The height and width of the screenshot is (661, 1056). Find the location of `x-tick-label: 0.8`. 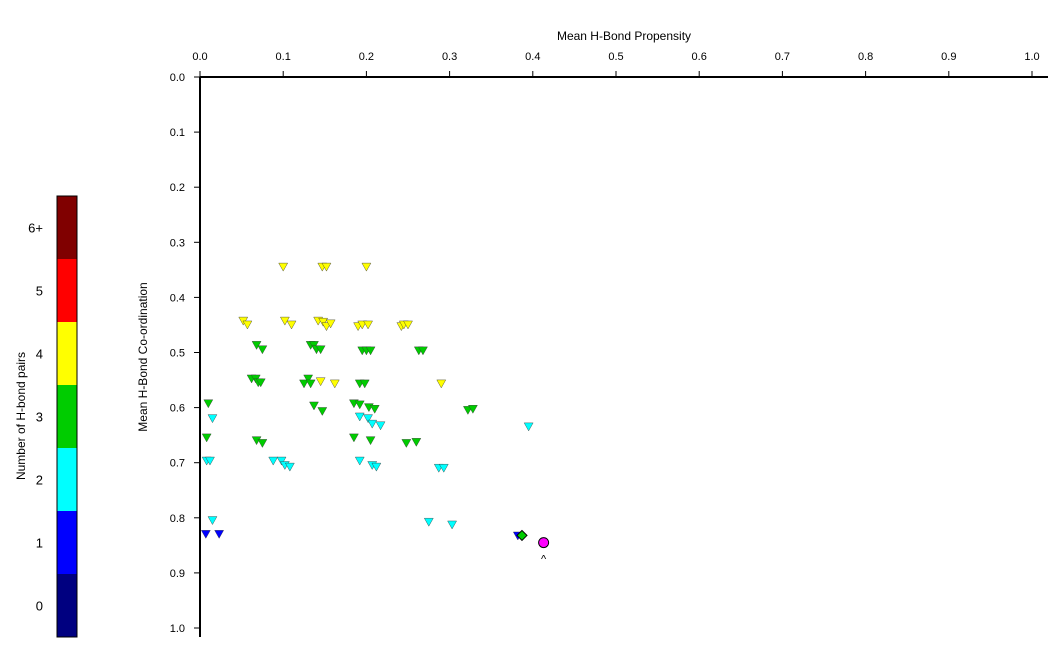

x-tick-label: 0.8 is located at coordinates (865, 57).